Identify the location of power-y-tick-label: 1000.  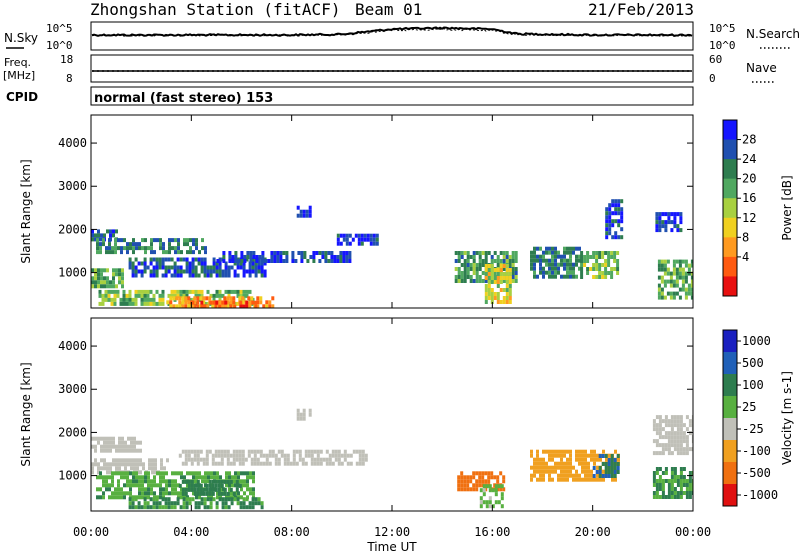
(72, 273).